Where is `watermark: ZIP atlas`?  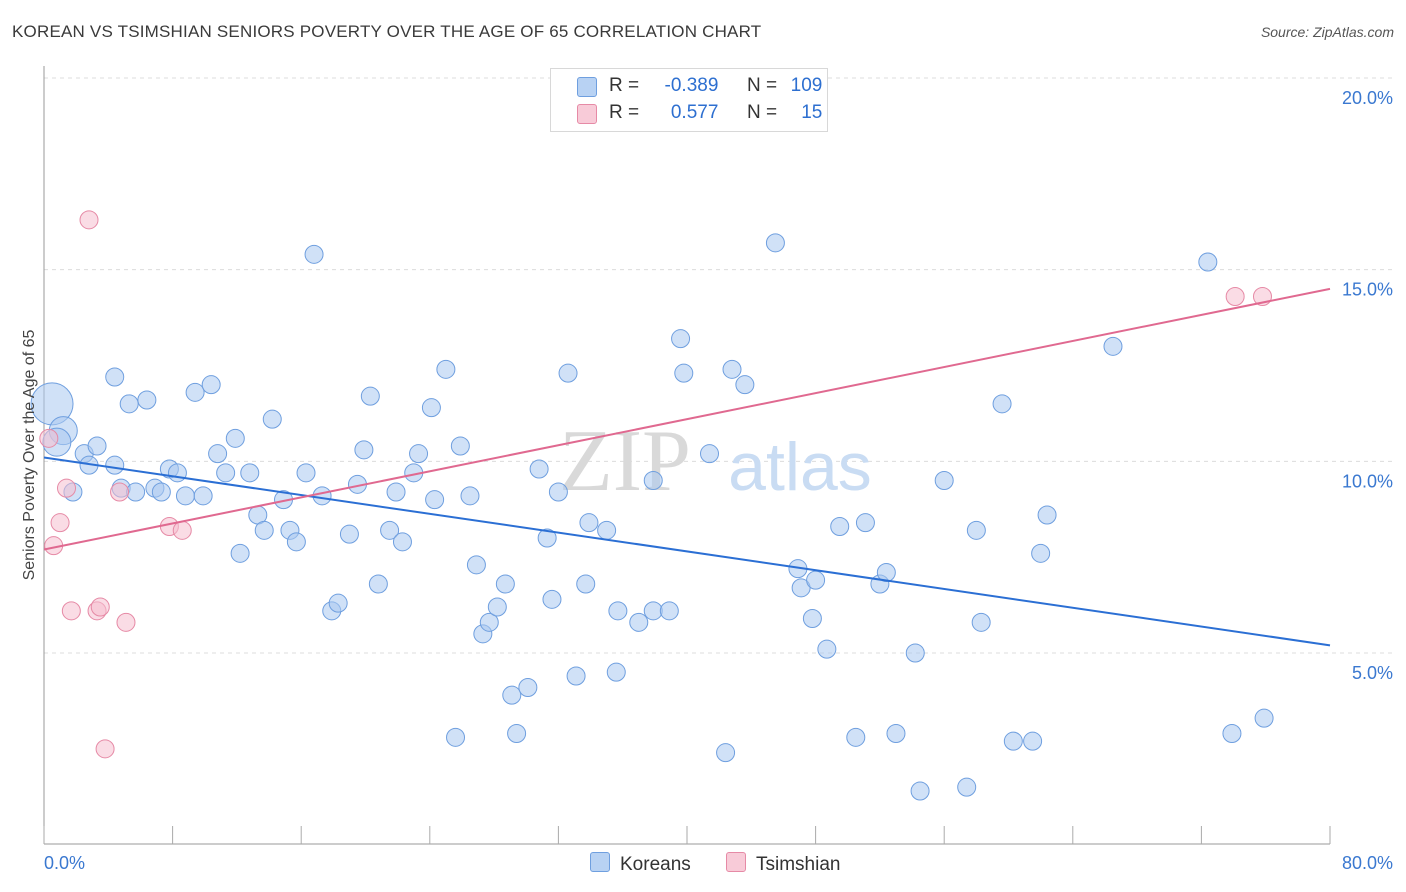
watermark: ZIP atlas is located at coordinates (715, 461).